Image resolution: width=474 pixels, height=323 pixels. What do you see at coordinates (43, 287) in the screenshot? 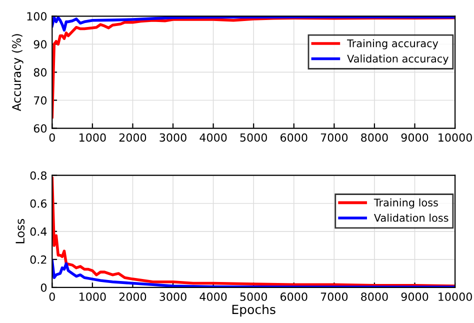
I see `y-tick-label: 0` at bounding box center [43, 287].